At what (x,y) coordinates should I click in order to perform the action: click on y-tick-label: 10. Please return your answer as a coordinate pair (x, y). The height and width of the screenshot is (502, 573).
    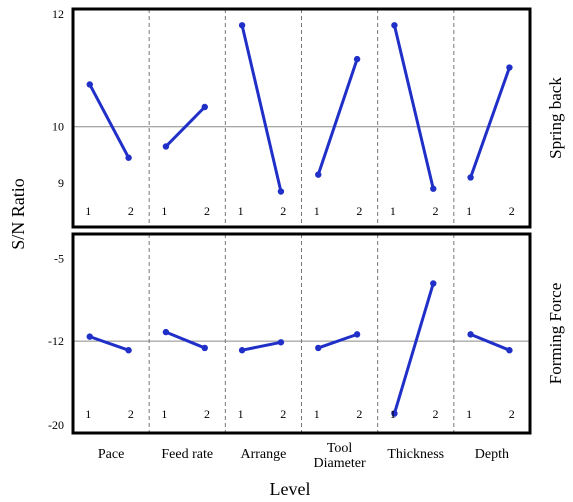
    Looking at the image, I should click on (58, 127).